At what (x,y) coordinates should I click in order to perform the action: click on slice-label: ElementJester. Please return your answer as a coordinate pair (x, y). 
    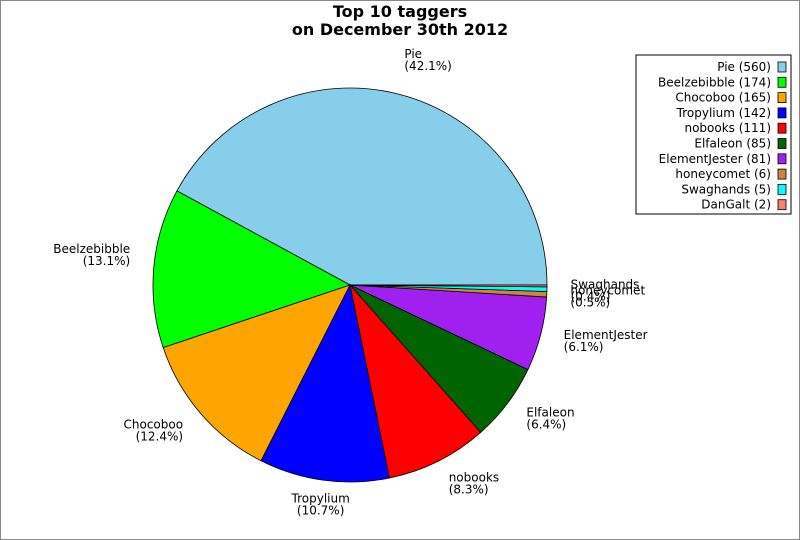
    Looking at the image, I should click on (606, 335).